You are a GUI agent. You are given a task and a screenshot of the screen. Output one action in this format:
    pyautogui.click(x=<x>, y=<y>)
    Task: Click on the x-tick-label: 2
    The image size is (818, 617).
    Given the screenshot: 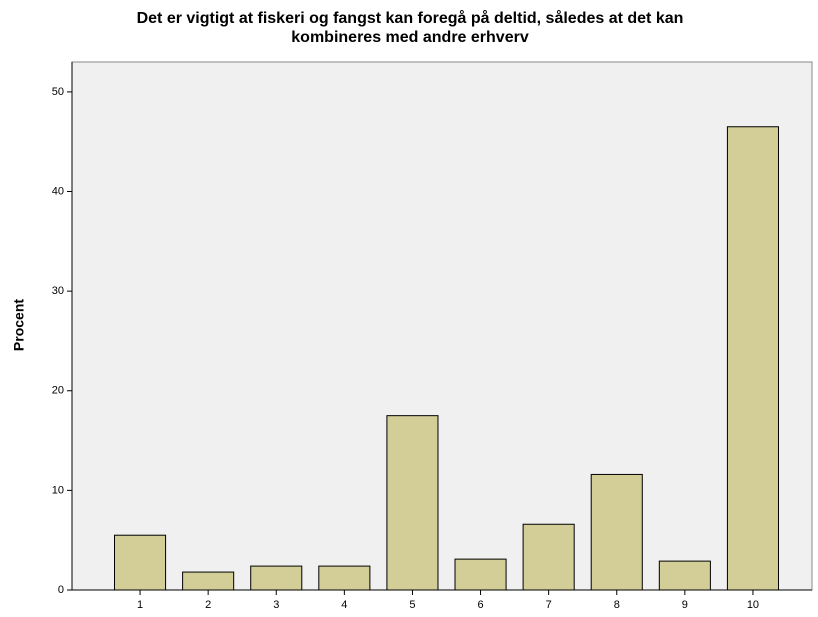 What is the action you would take?
    pyautogui.click(x=208, y=605)
    